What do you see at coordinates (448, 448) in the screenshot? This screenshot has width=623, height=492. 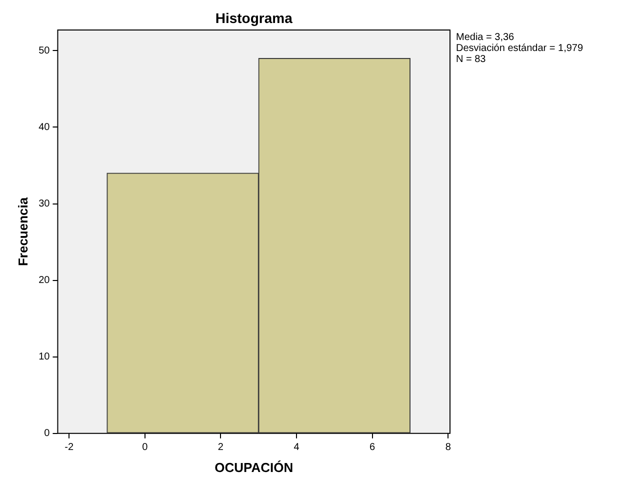 I see `x-tick-label: 8` at bounding box center [448, 448].